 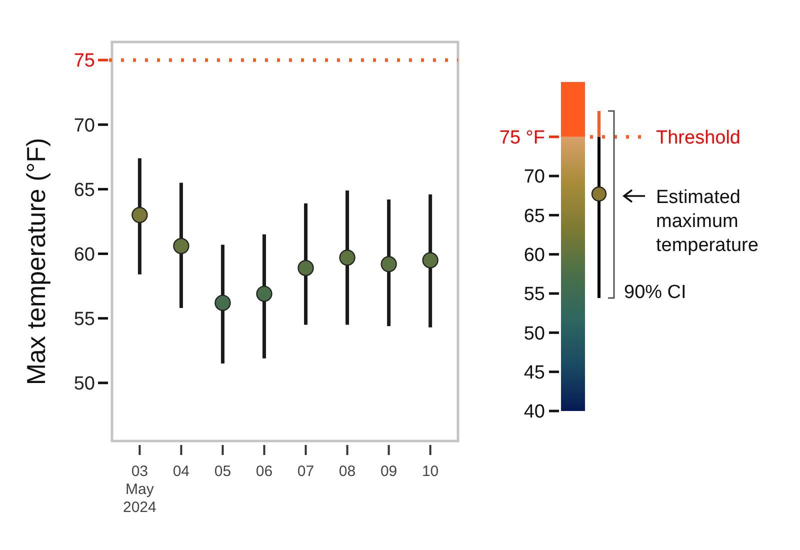 I want to click on color-bar-label: 70, so click(x=534, y=177).